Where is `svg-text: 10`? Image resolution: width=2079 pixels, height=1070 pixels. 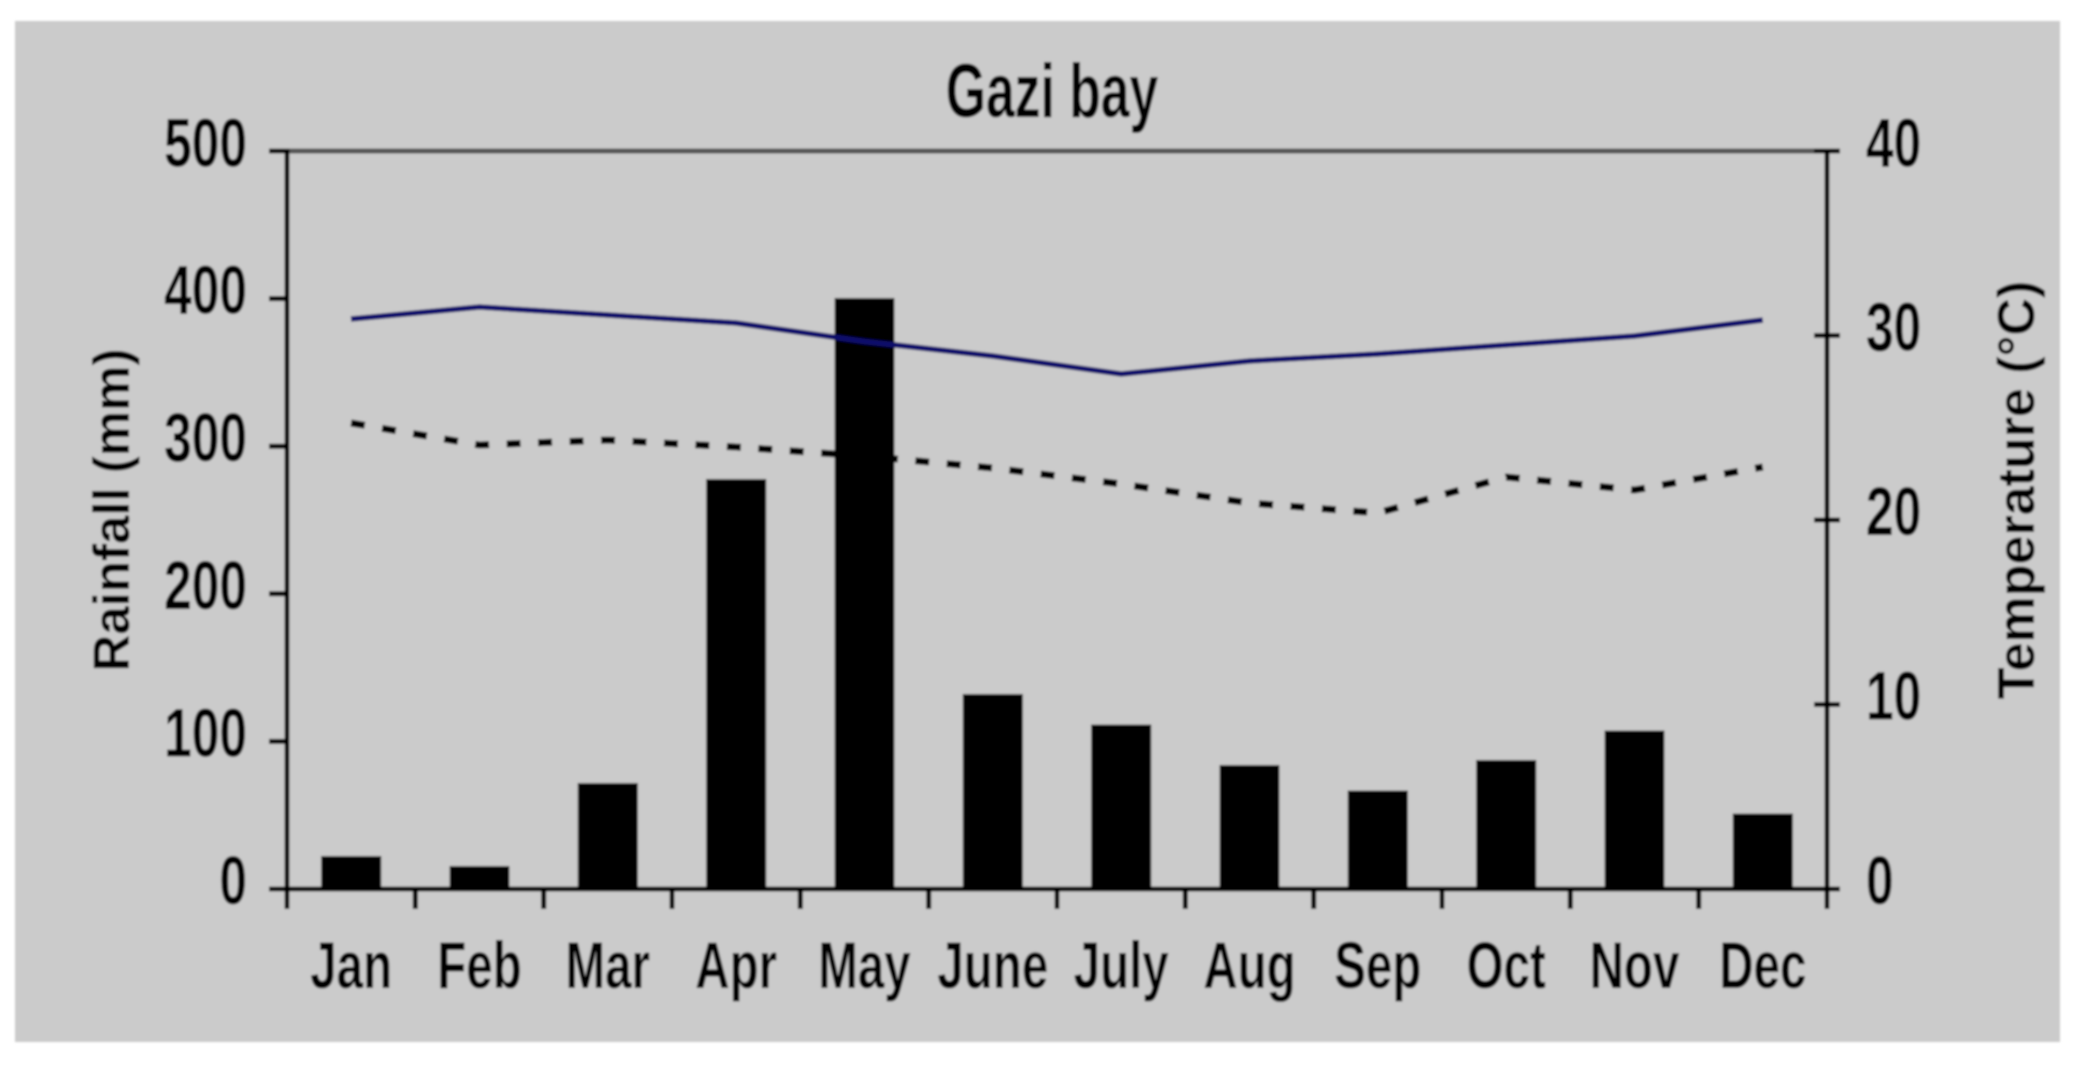 svg-text: 10 is located at coordinates (1893, 696).